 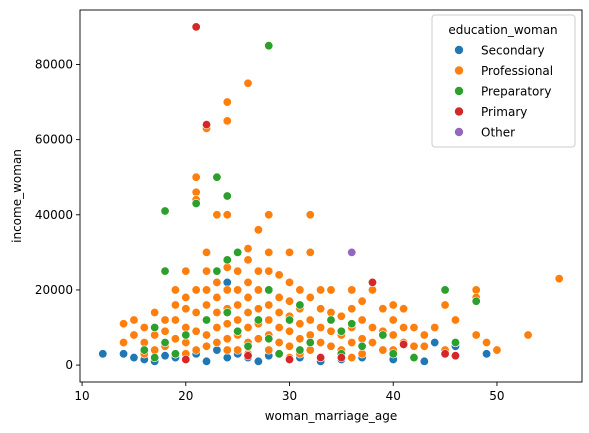 What do you see at coordinates (459, 70) in the screenshot?
I see `legend-marker-professional` at bounding box center [459, 70].